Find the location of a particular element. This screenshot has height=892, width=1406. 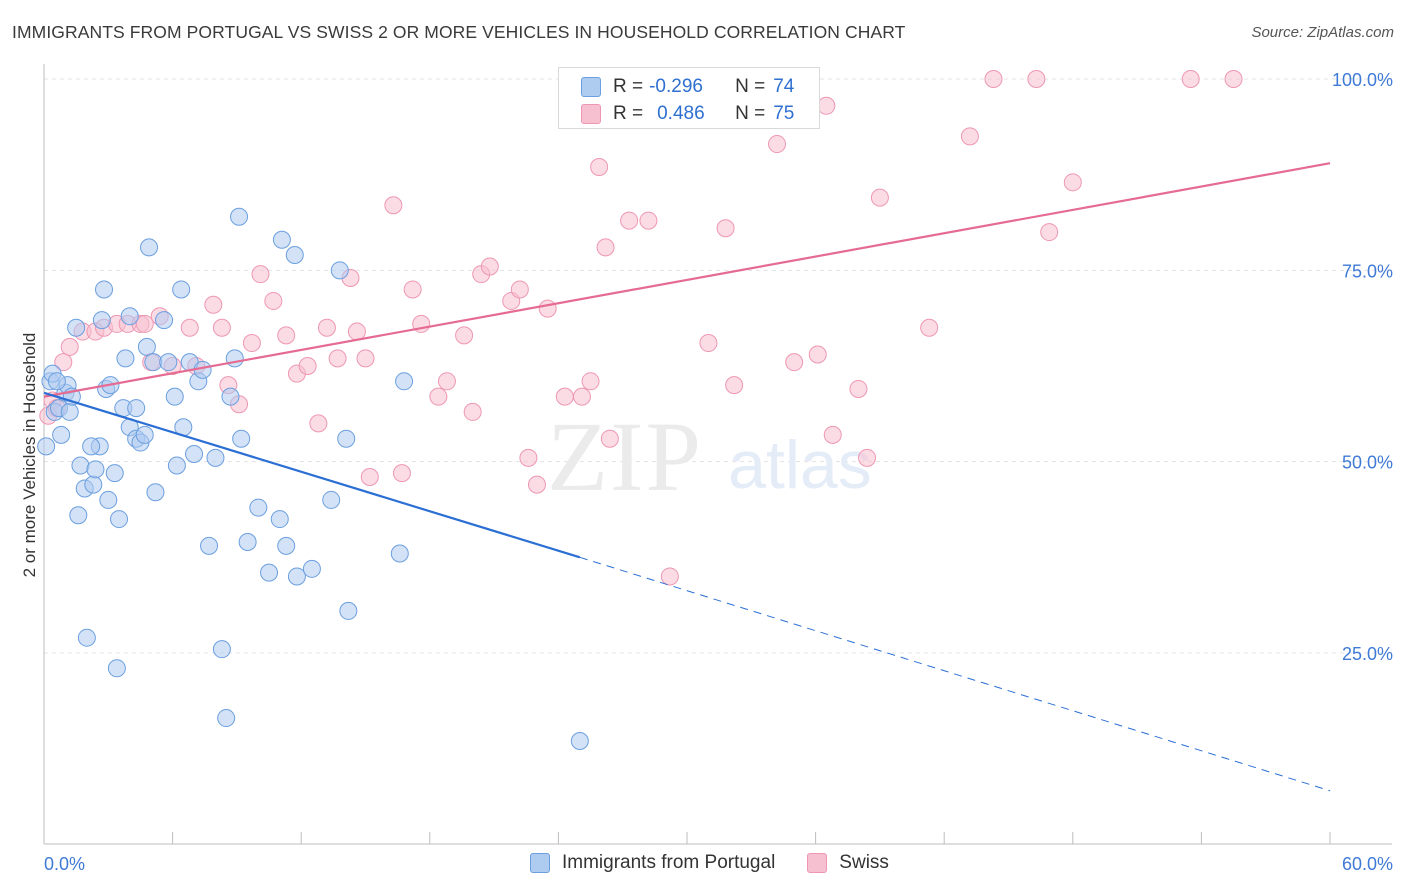

x-tick-label: 0.0% is located at coordinates (64, 864).